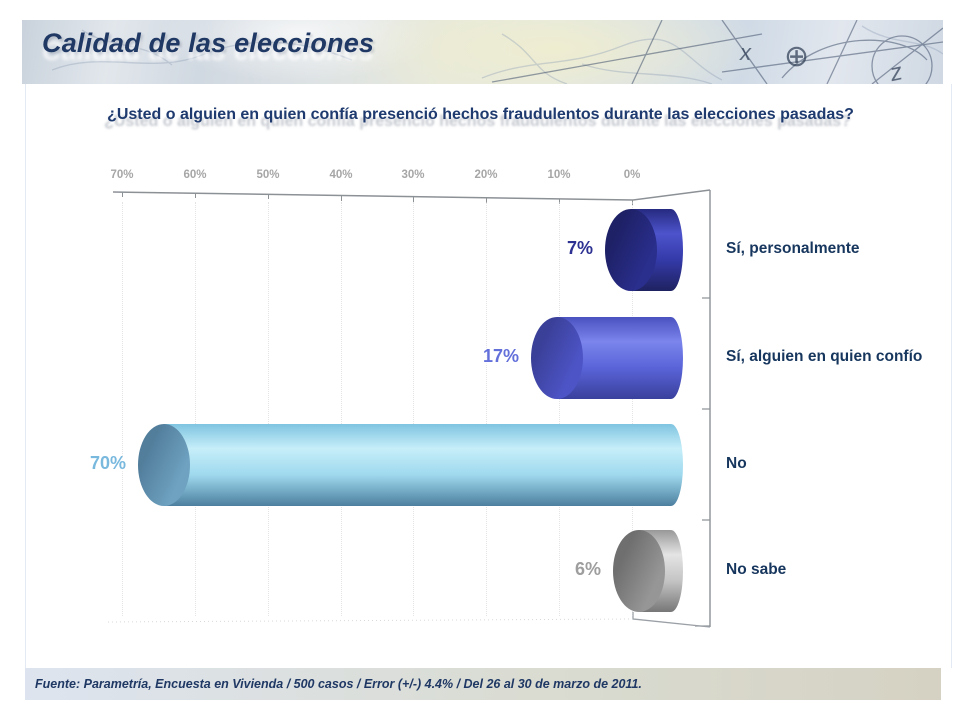 This screenshot has height=721, width=961. Describe the element at coordinates (793, 248) in the screenshot. I see `category-label: Sí, personalmente` at that location.